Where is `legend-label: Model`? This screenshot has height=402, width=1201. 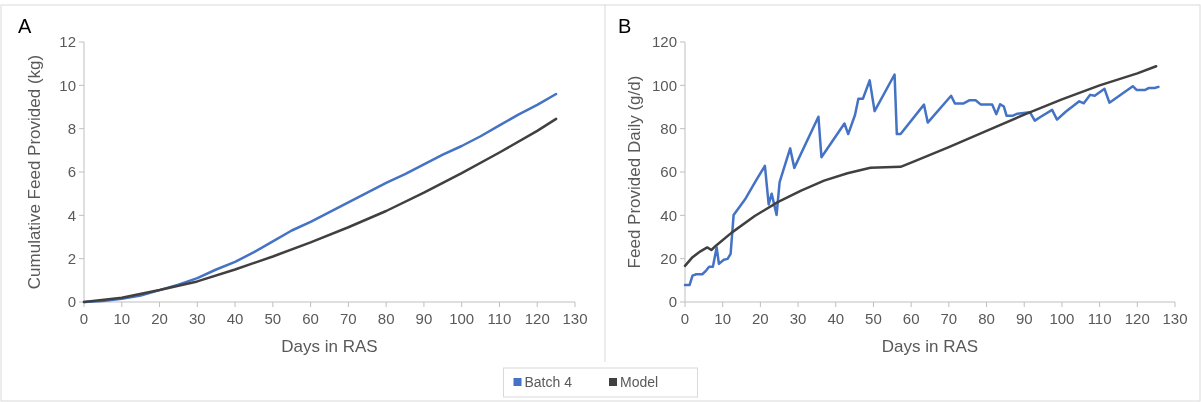
legend-label: Model is located at coordinates (639, 382).